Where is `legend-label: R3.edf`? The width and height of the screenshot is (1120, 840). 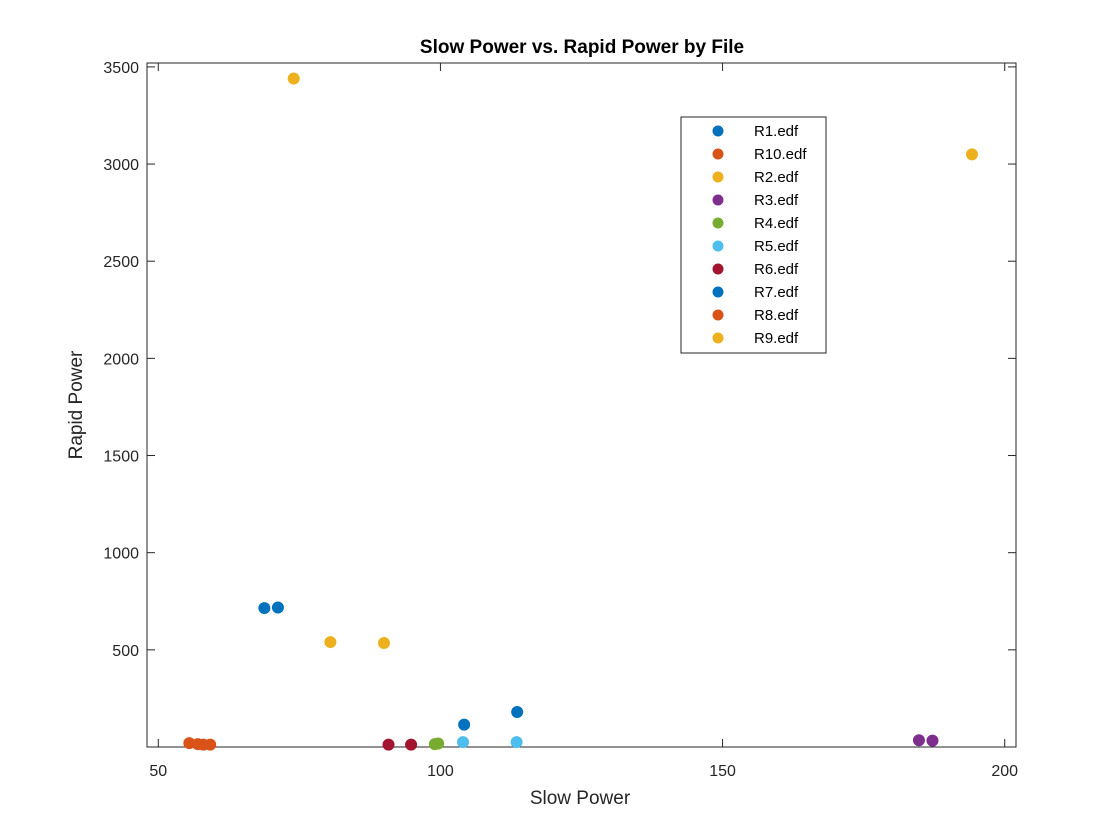 legend-label: R3.edf is located at coordinates (776, 200).